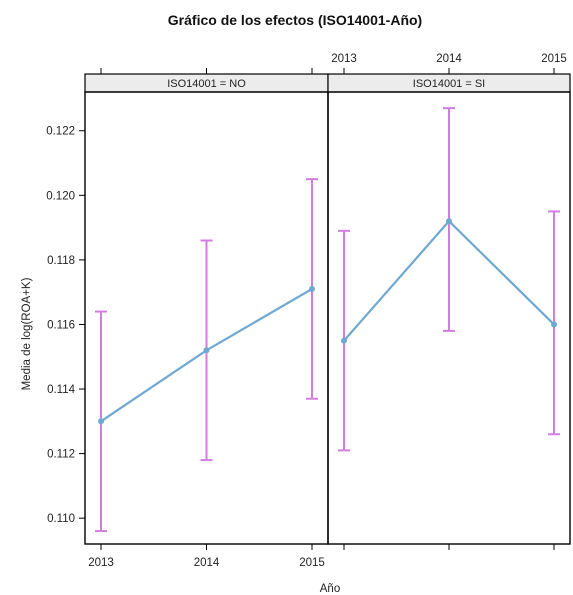  What do you see at coordinates (449, 59) in the screenshot?
I see `x-tick-label-top: 2014` at bounding box center [449, 59].